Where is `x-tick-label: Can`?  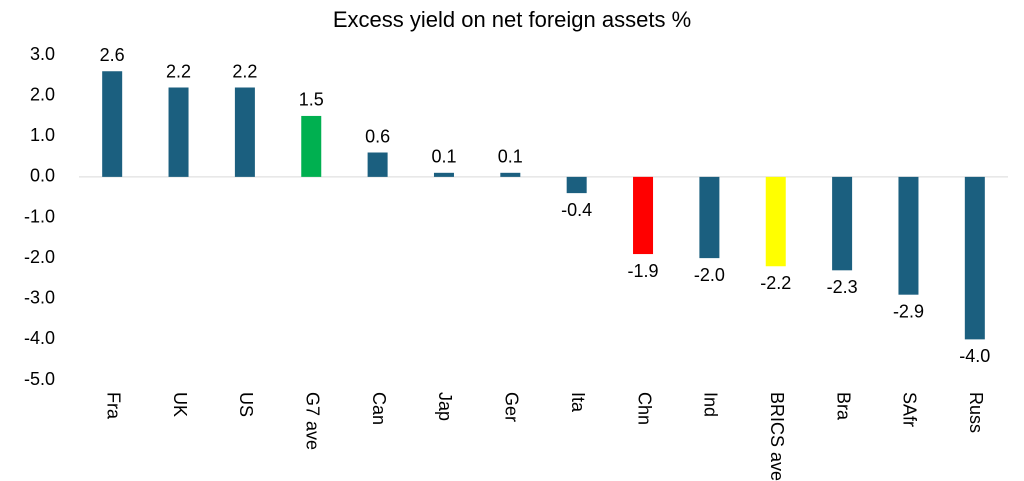 x-tick-label: Can is located at coordinates (379, 408).